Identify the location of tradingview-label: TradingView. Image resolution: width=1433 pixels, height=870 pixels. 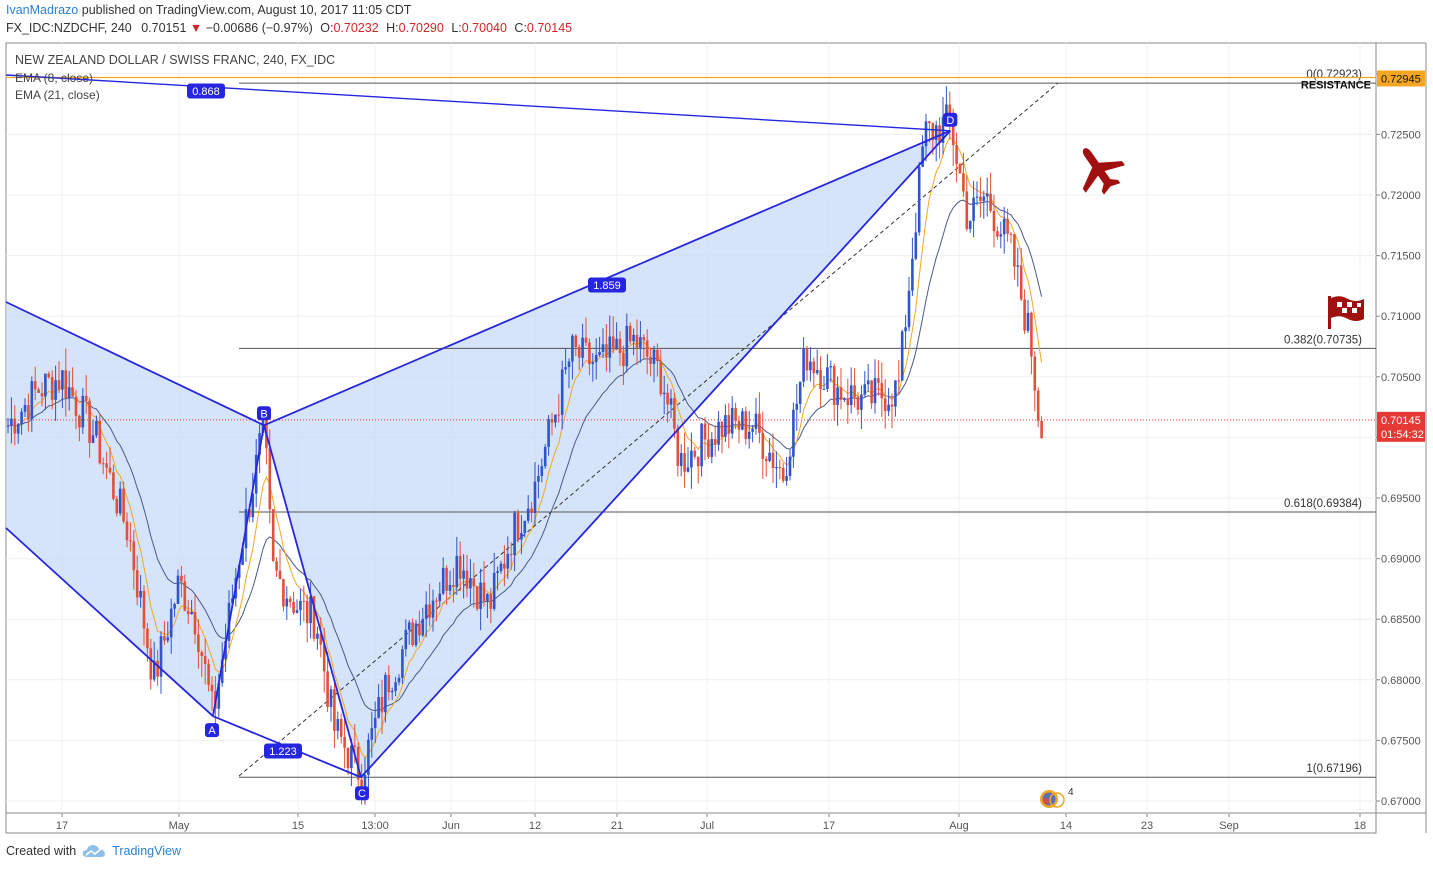
(146, 851).